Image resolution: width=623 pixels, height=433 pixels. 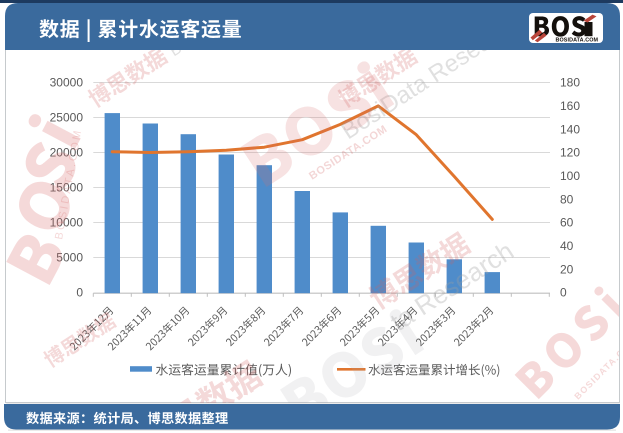 What do you see at coordinates (570, 129) in the screenshot?
I see `svg-text: 140` at bounding box center [570, 129].